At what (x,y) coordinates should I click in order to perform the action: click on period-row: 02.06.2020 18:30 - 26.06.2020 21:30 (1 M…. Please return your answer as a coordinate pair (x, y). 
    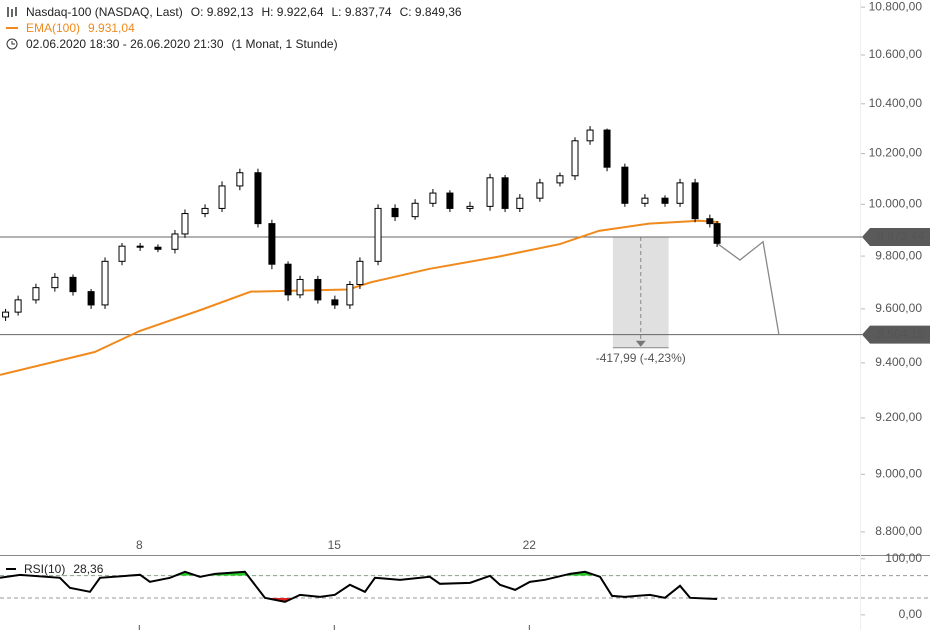
    Looking at the image, I should click on (172, 44).